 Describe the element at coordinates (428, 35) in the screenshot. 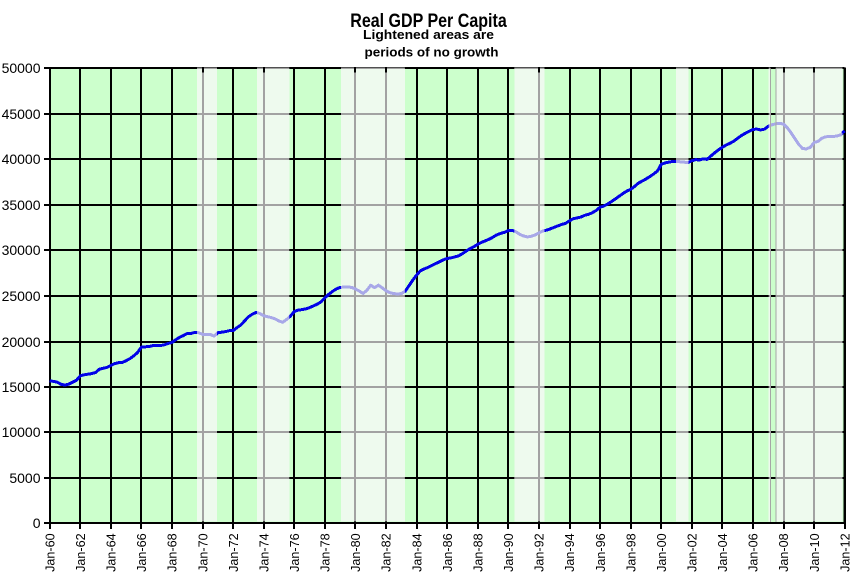

I see `svg-text: Lightened areas are` at that location.